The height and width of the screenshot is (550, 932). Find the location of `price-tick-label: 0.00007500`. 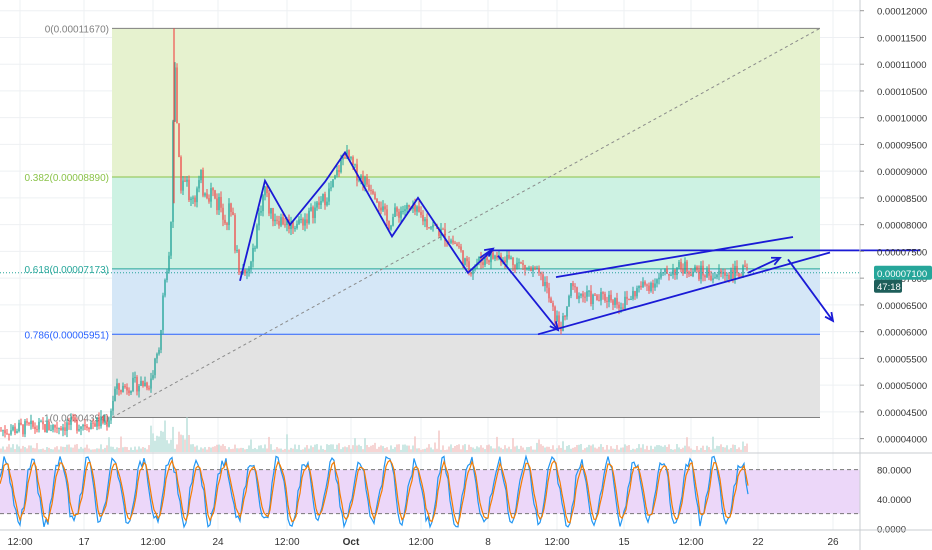

price-tick-label: 0.00007500 is located at coordinates (902, 252).